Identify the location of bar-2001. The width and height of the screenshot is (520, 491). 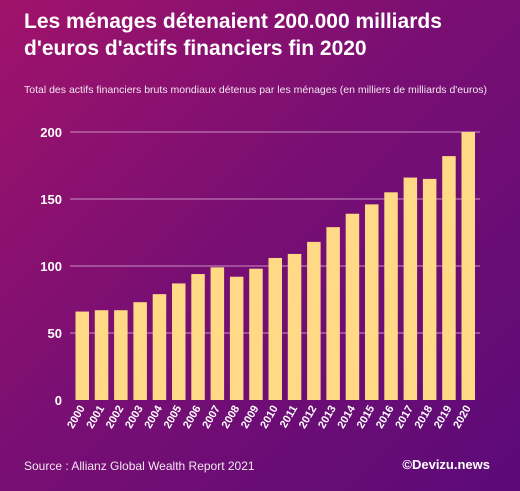
(101, 355).